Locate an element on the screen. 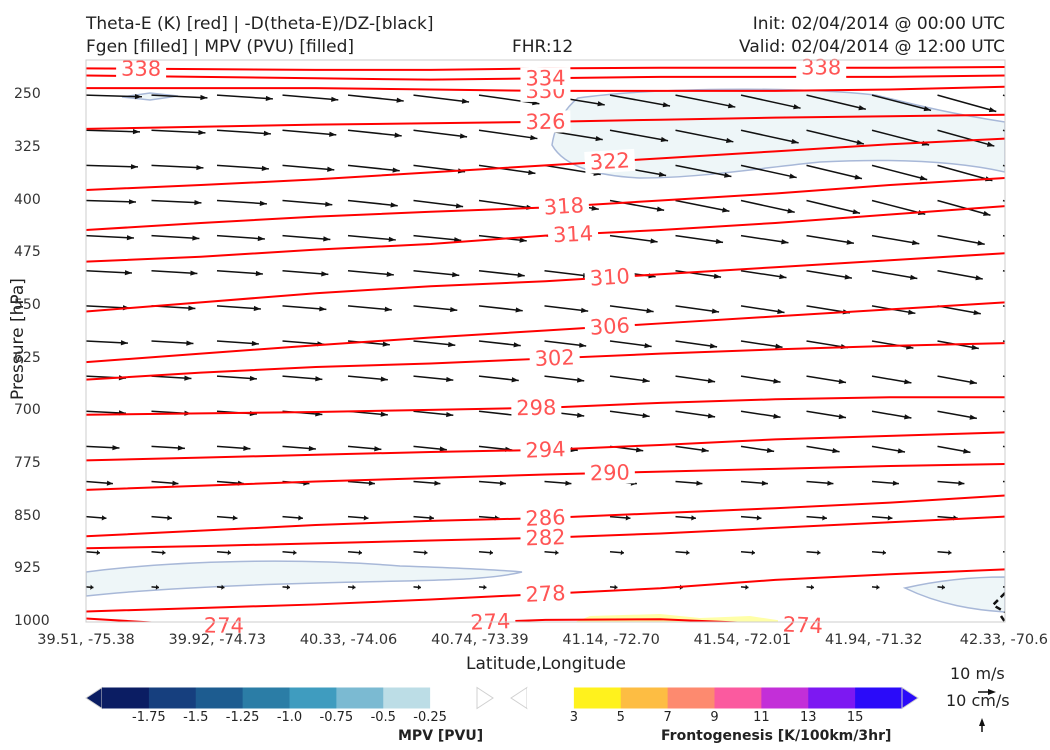 The image size is (1050, 750). fgen-colorbar-max-extend is located at coordinates (910, 698).